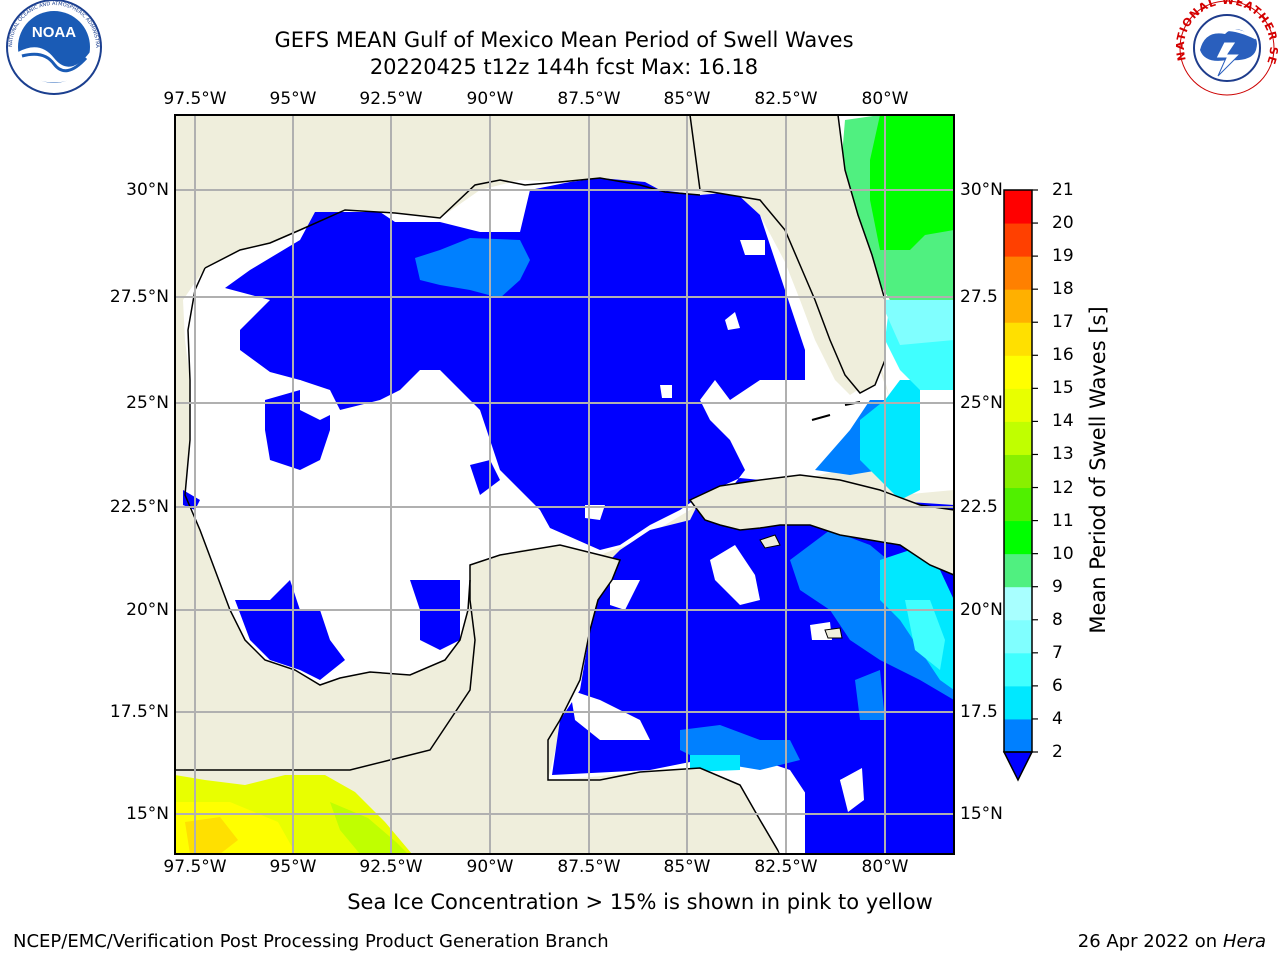 This screenshot has height=960, width=1280. I want to click on lat-label-right: 30°N, so click(981, 190).